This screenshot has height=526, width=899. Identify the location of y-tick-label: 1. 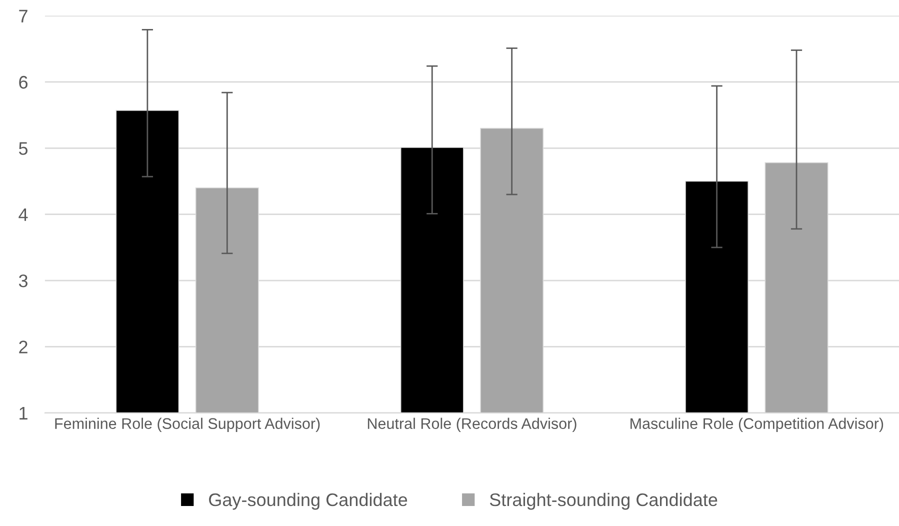
(24, 413).